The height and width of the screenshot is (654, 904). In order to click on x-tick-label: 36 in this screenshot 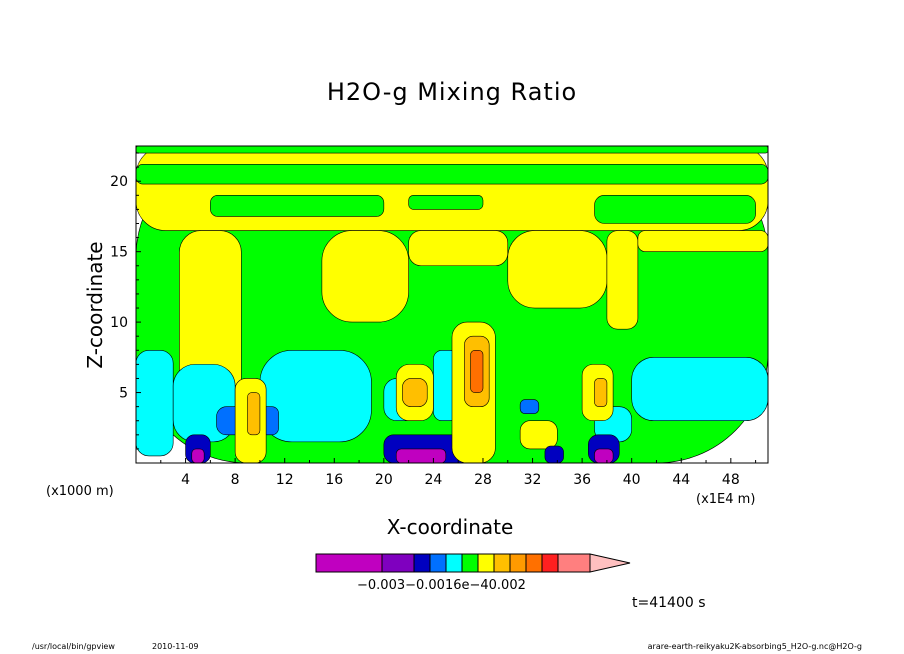, I will do `click(582, 480)`.